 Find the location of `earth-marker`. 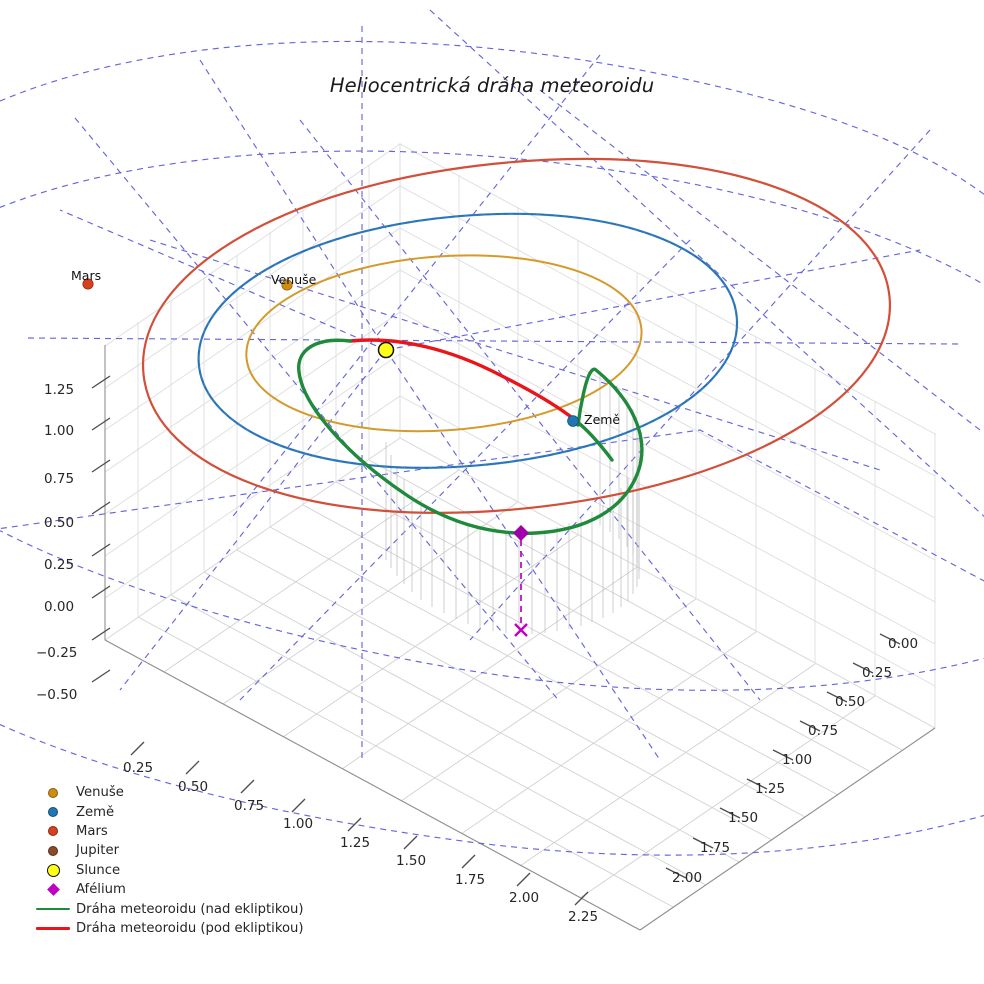

earth-marker is located at coordinates (573, 421).